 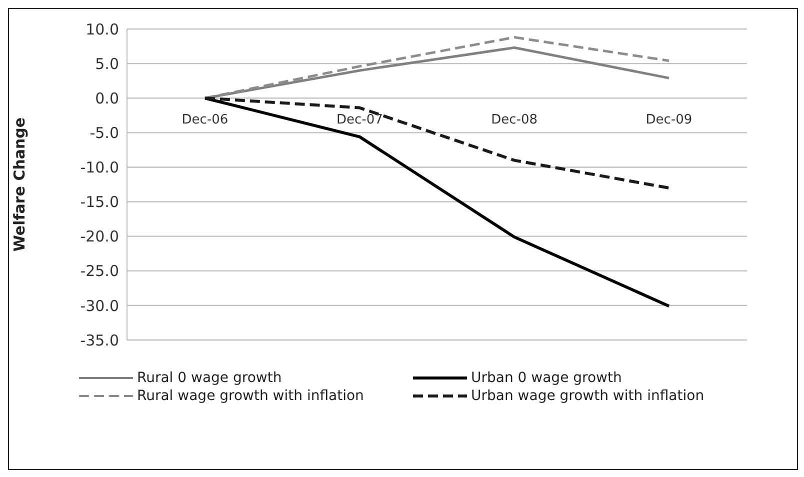 What do you see at coordinates (99, 271) in the screenshot?
I see `y-tick-label: -25.0` at bounding box center [99, 271].